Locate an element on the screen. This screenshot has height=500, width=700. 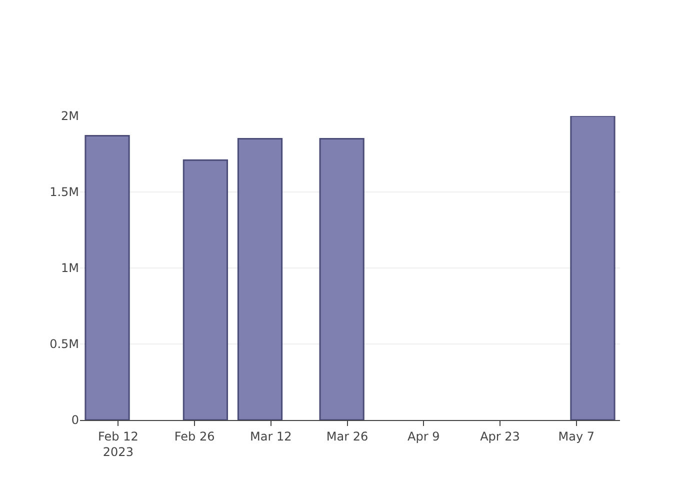
y-tick-label: 0.5M is located at coordinates (64, 344).